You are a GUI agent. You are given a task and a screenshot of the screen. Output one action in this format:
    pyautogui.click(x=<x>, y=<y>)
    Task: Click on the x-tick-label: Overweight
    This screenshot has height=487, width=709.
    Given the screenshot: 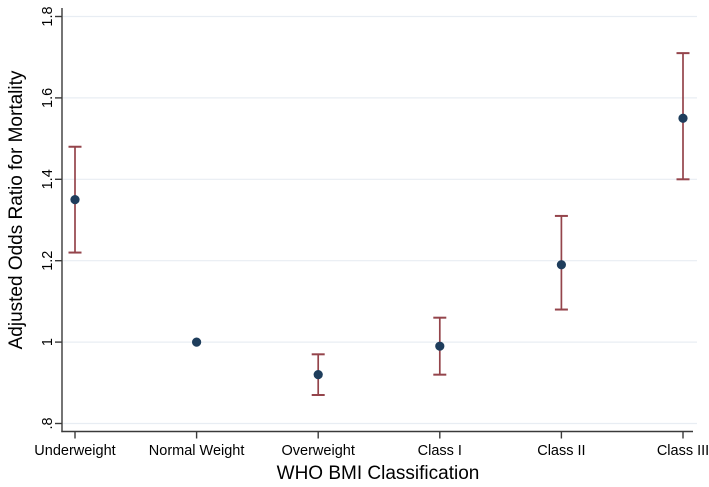 What is the action you would take?
    pyautogui.click(x=318, y=451)
    